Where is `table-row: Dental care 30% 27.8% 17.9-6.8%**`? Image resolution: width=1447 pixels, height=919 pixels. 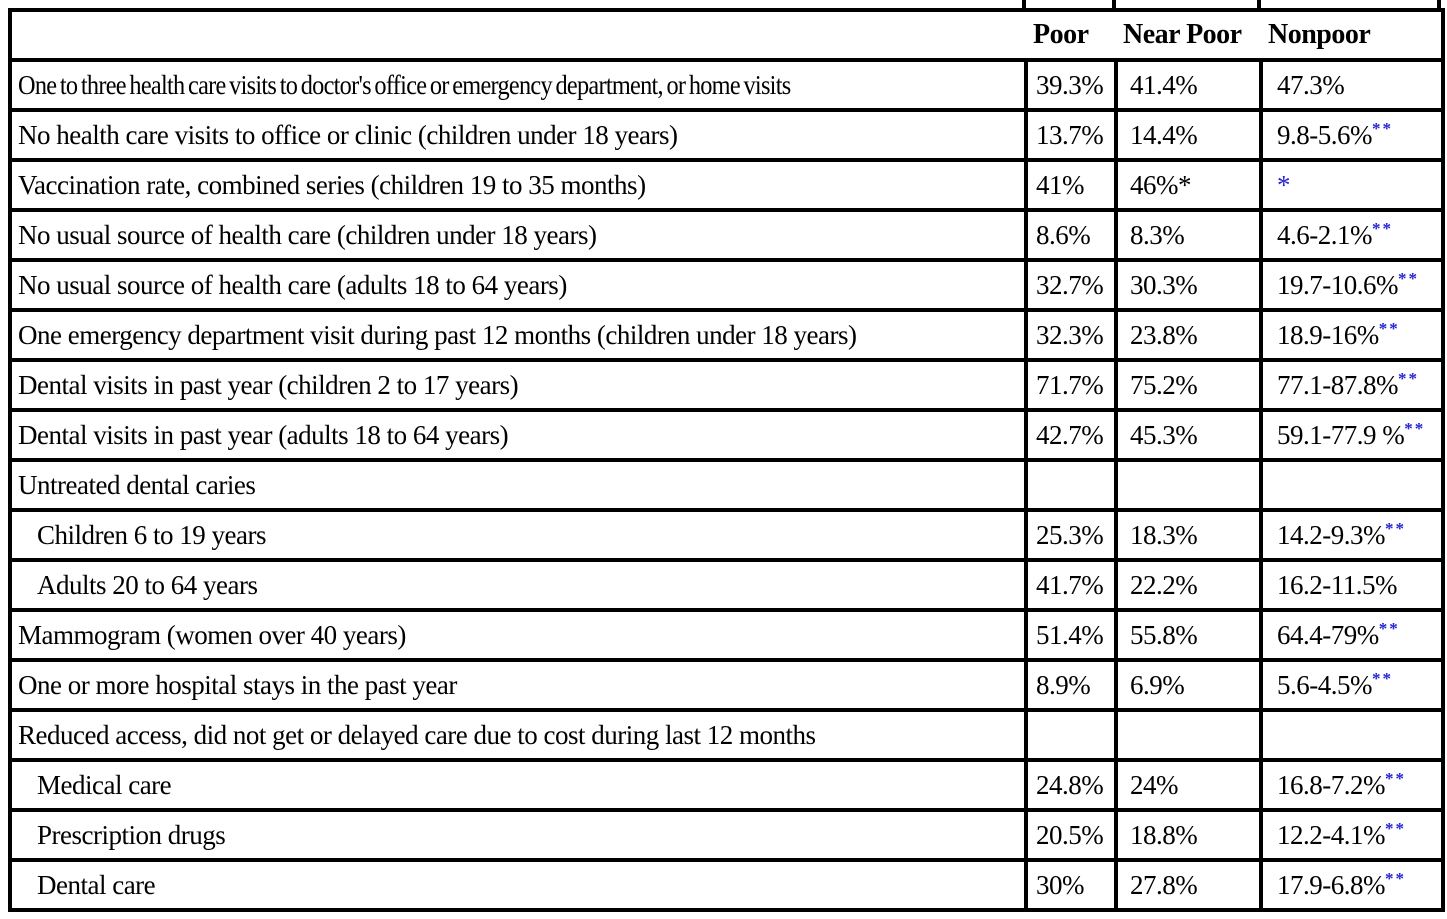
table-row: Dental care 30% 27.8% 17.9-6.8%** is located at coordinates (726, 885).